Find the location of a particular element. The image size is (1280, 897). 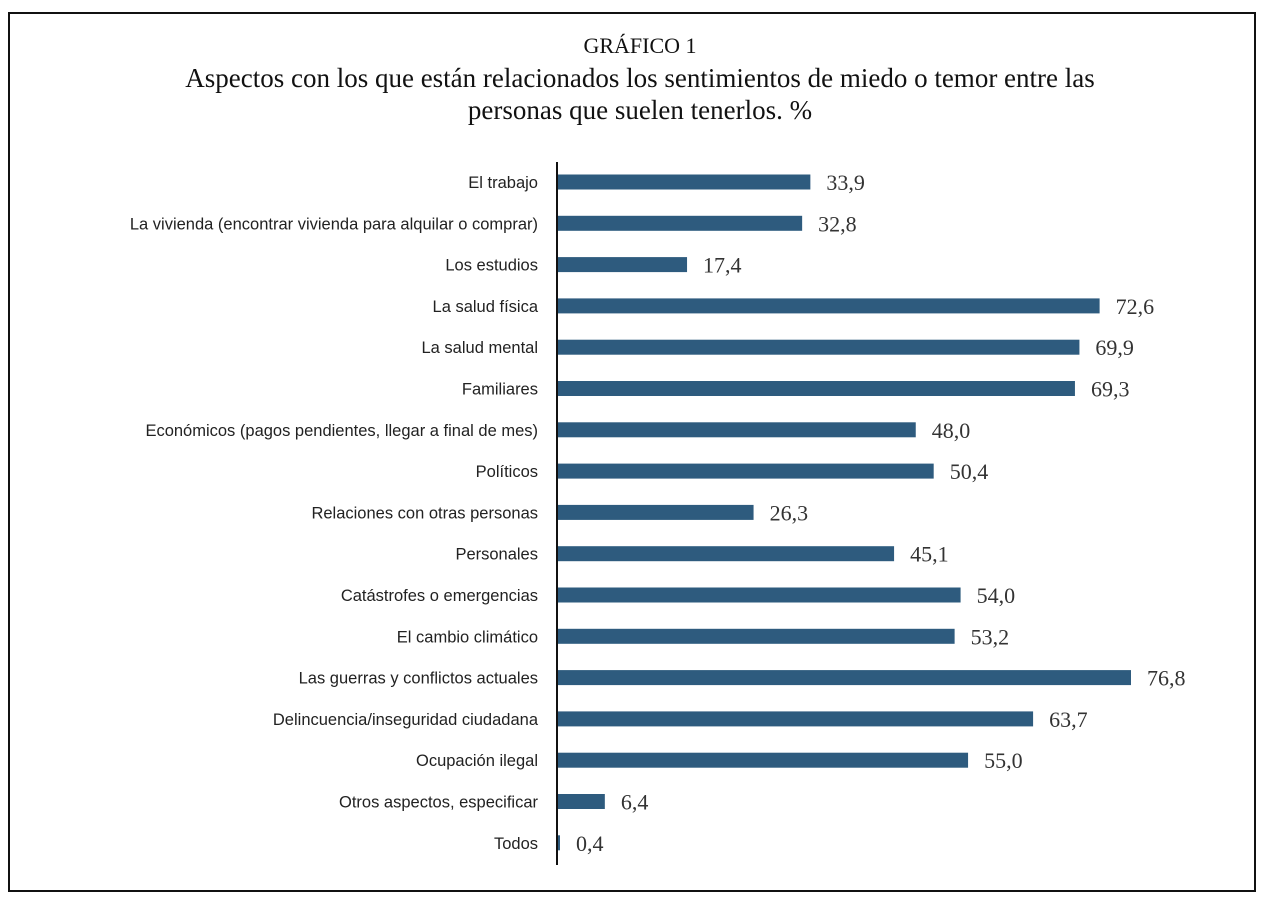

category-label: Relaciones con otras personas is located at coordinates (424, 513).